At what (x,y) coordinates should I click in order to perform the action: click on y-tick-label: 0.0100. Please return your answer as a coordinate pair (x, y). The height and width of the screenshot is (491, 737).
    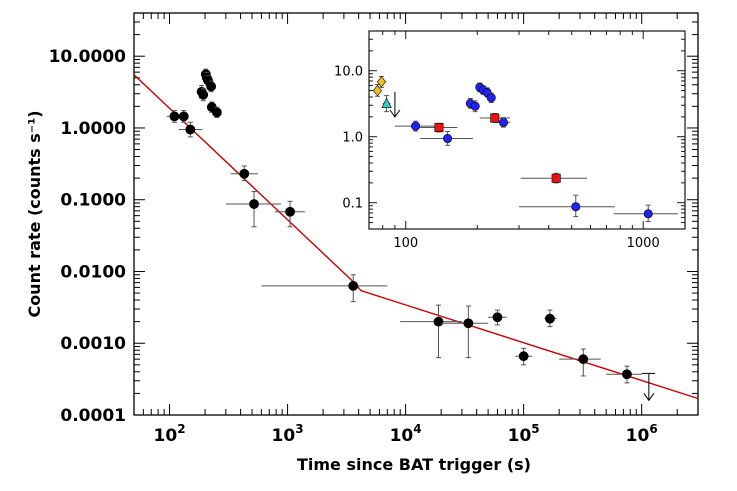
    Looking at the image, I should click on (93, 272).